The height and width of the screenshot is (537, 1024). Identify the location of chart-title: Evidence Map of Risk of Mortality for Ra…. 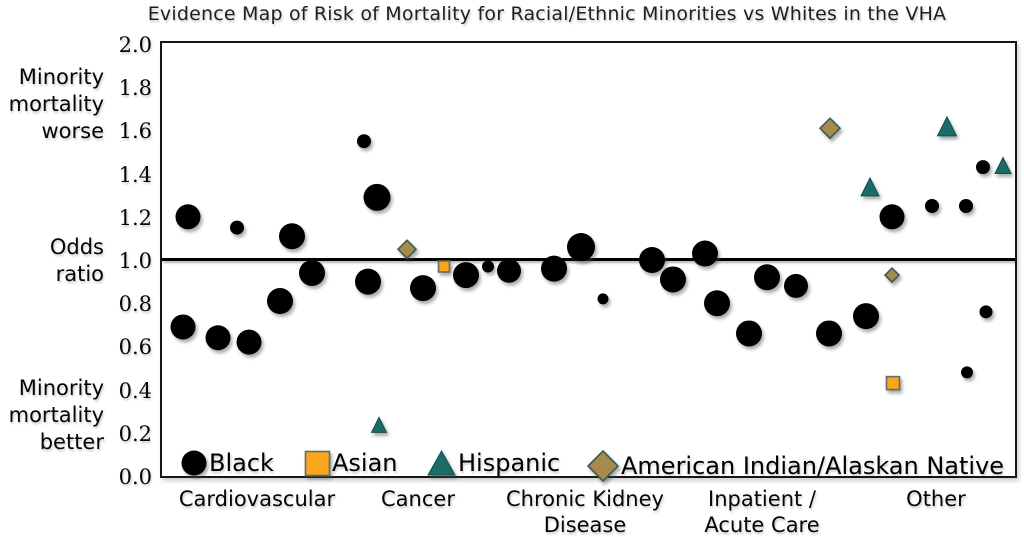
(547, 14).